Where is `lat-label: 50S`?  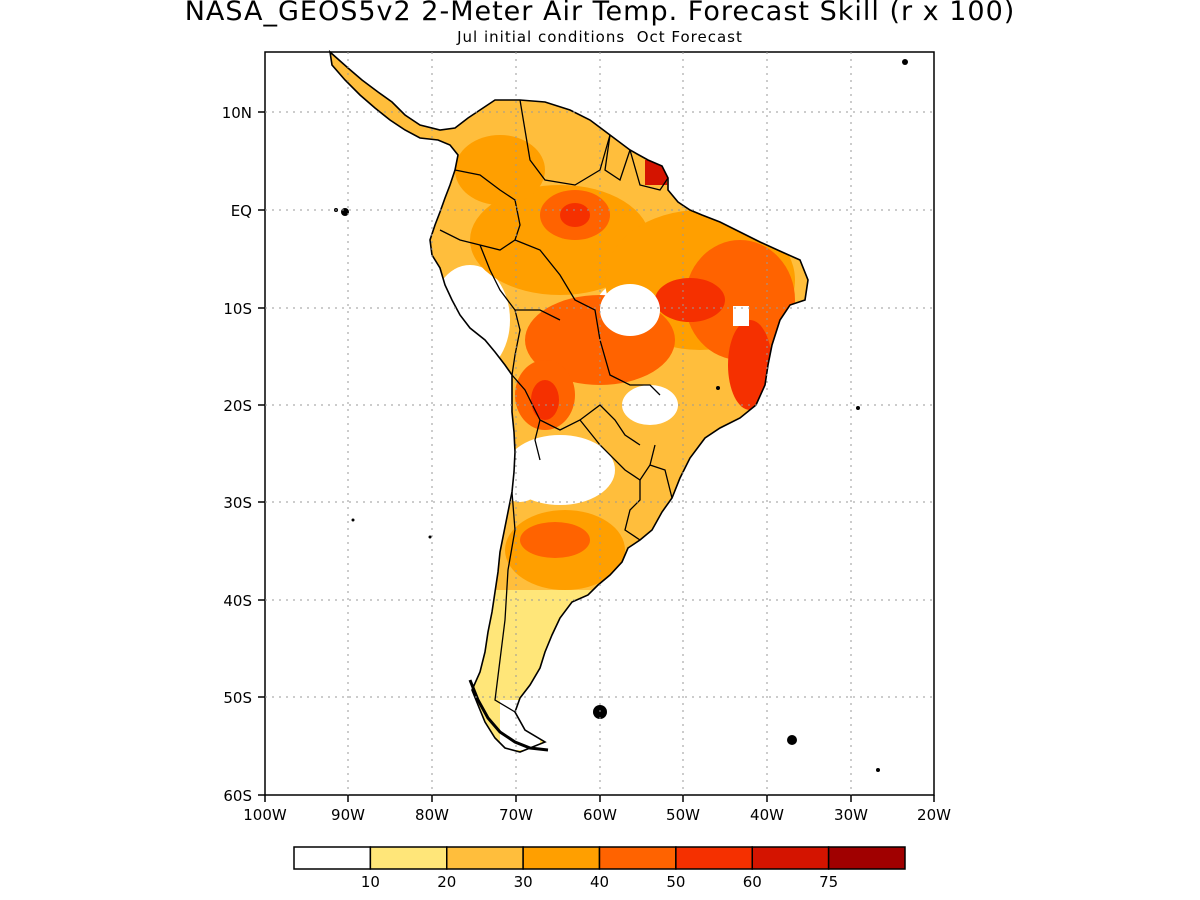 lat-label: 50S is located at coordinates (237, 698).